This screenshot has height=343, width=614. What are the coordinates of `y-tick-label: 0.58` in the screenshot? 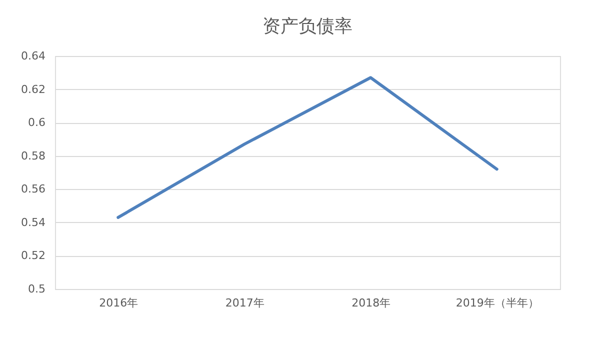 It's located at (33, 155).